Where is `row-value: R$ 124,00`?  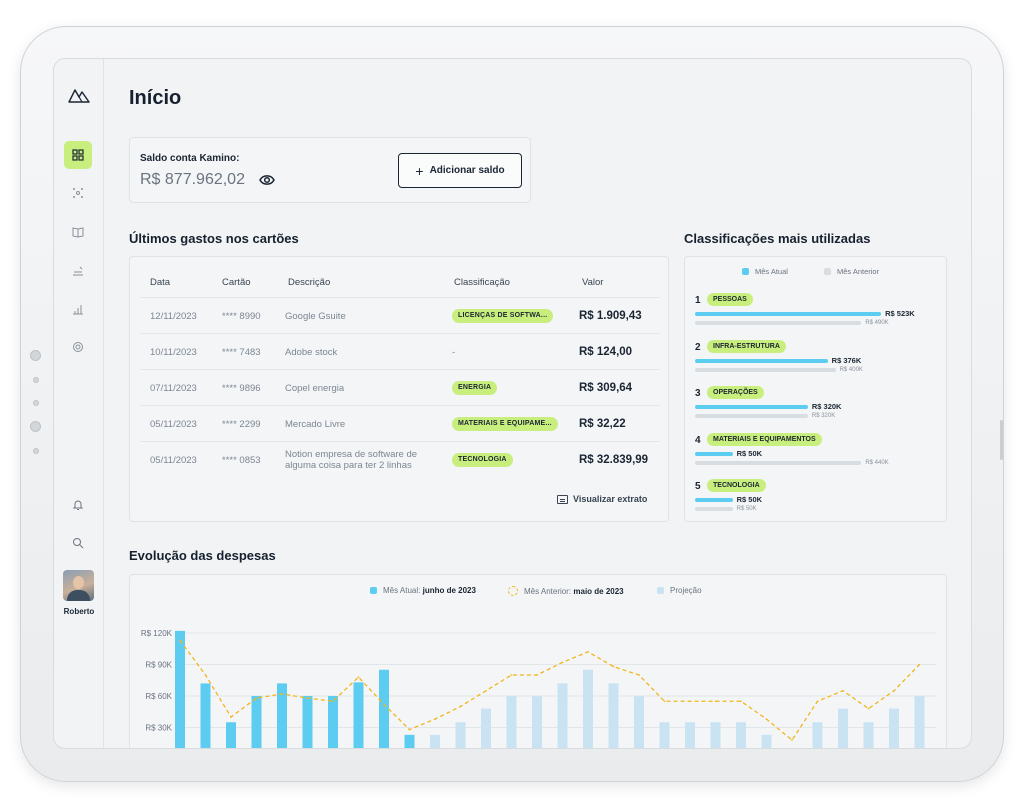
row-value: R$ 124,00 is located at coordinates (606, 352).